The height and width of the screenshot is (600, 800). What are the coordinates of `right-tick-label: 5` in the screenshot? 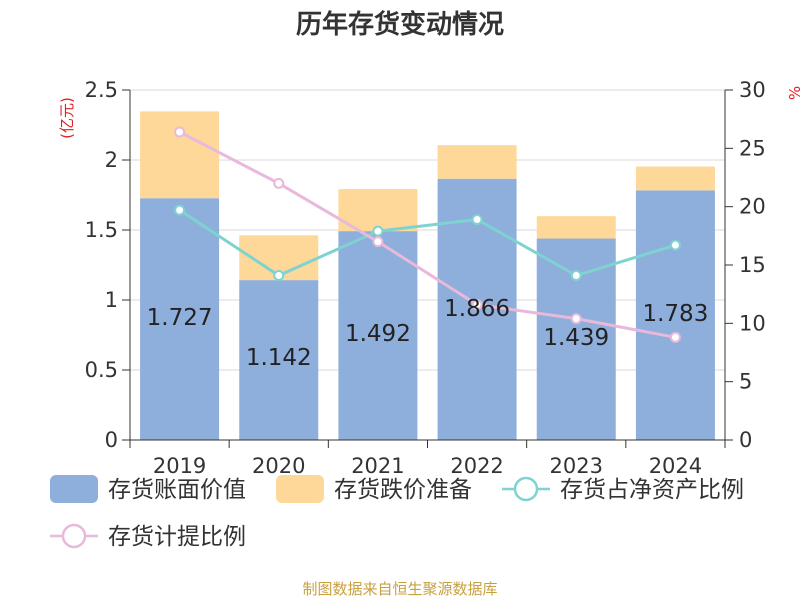 It's located at (745, 382).